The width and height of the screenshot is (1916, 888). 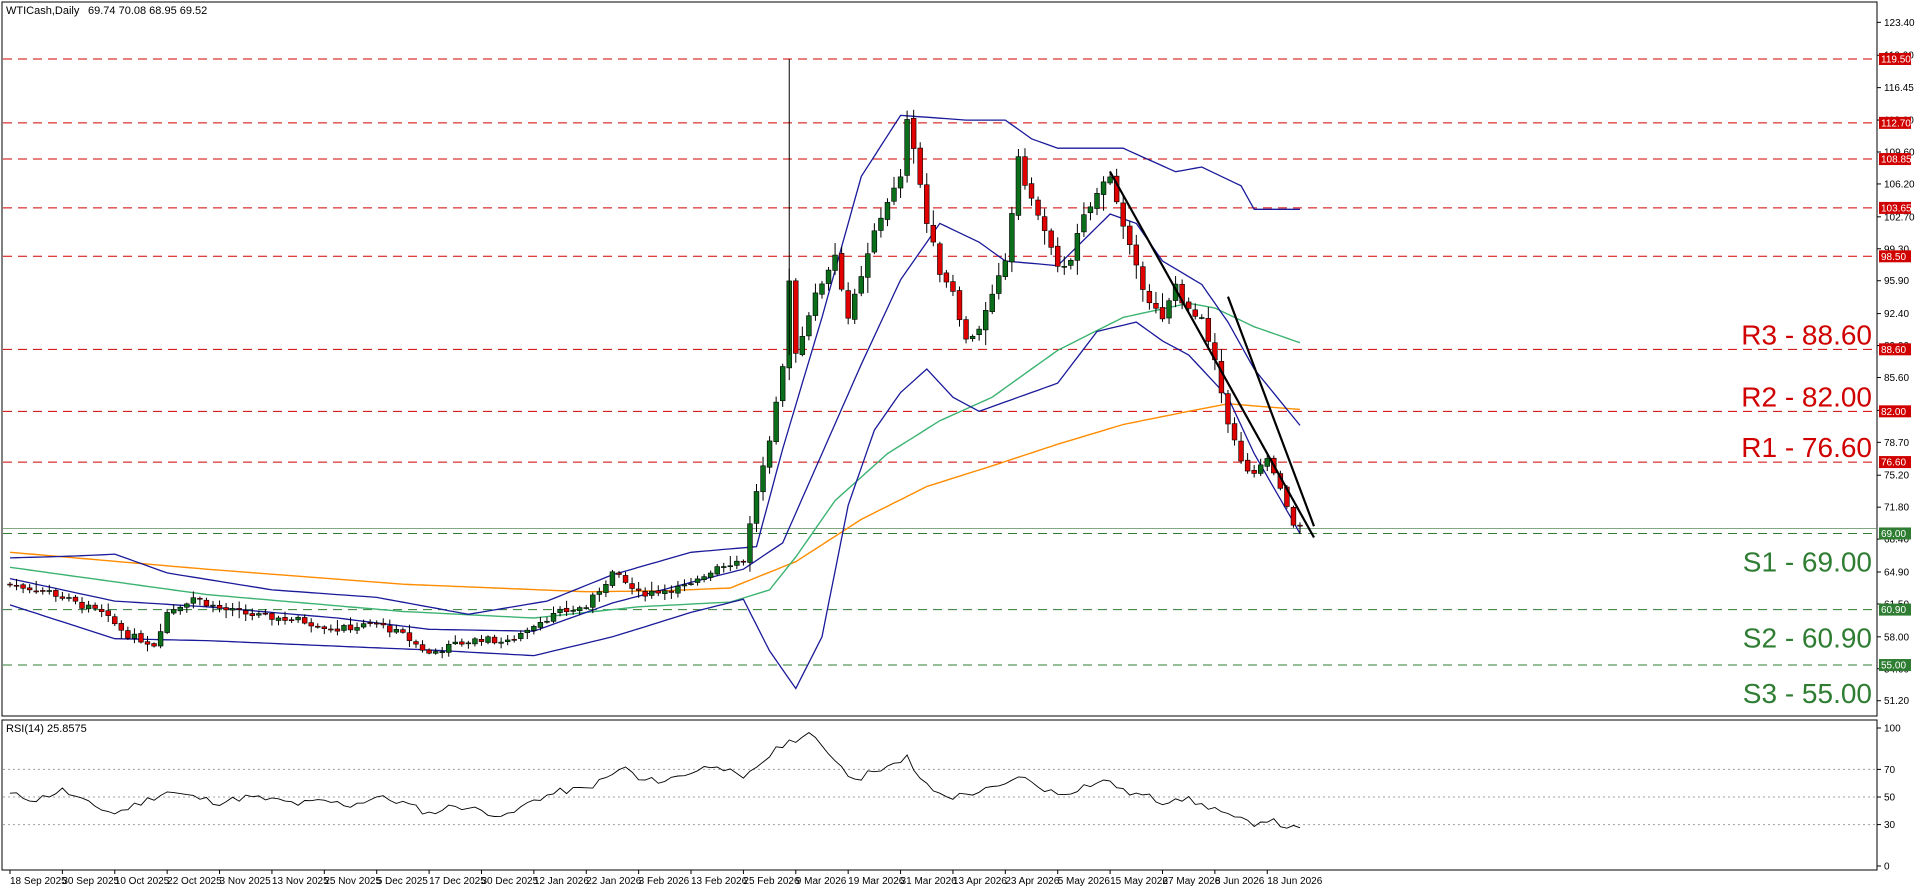 What do you see at coordinates (1896, 378) in the screenshot?
I see `price-tick-label: 85.60` at bounding box center [1896, 378].